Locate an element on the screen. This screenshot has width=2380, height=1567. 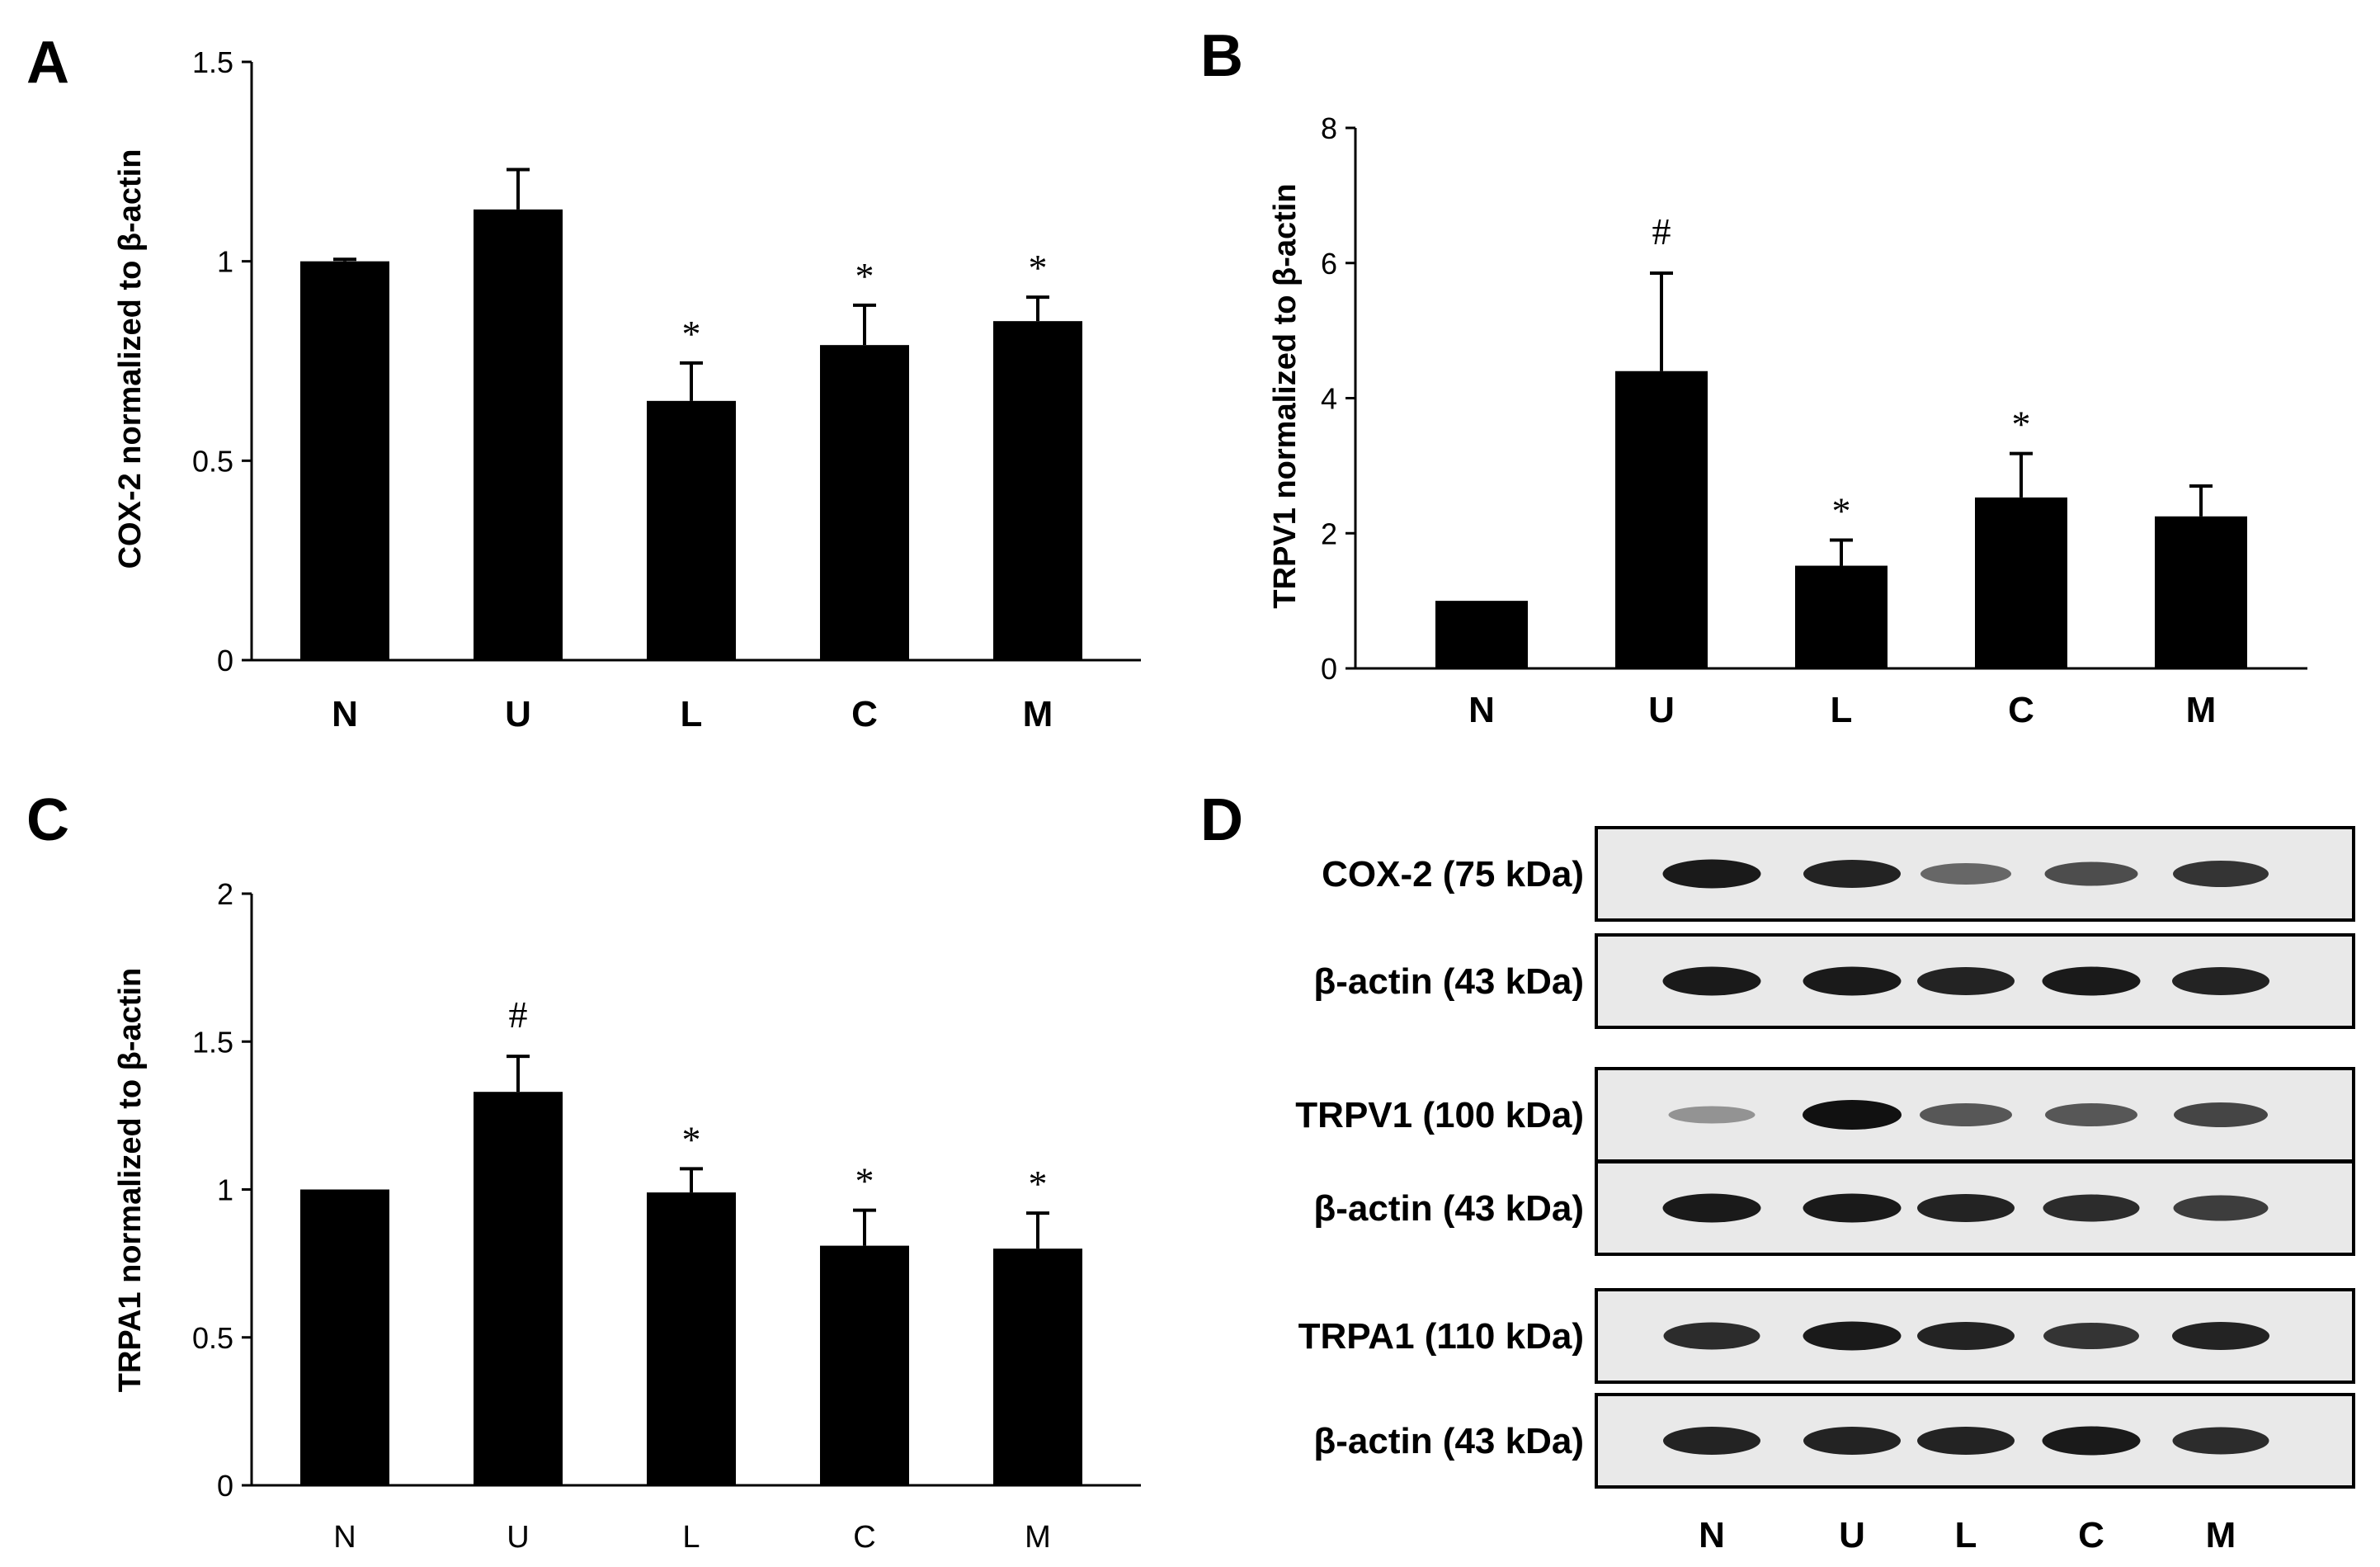
blot-band-5-L is located at coordinates (1966, 1336).